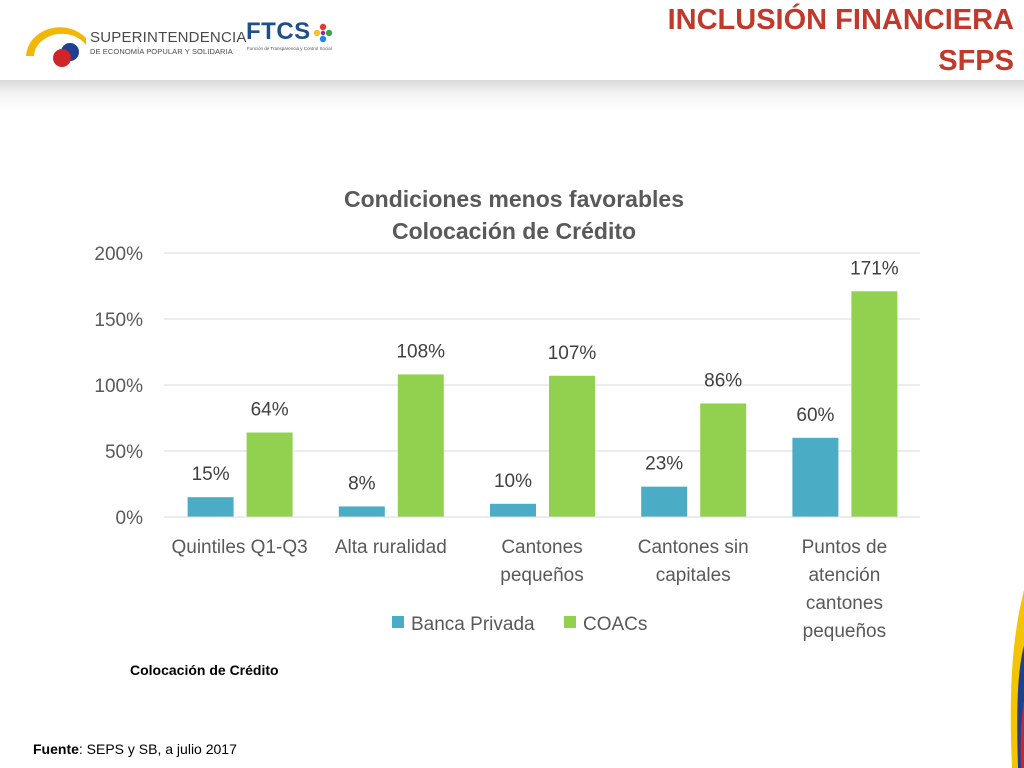 The image size is (1024, 768). What do you see at coordinates (514, 231) in the screenshot?
I see `chart-title-line: Colocación de Crédito` at bounding box center [514, 231].